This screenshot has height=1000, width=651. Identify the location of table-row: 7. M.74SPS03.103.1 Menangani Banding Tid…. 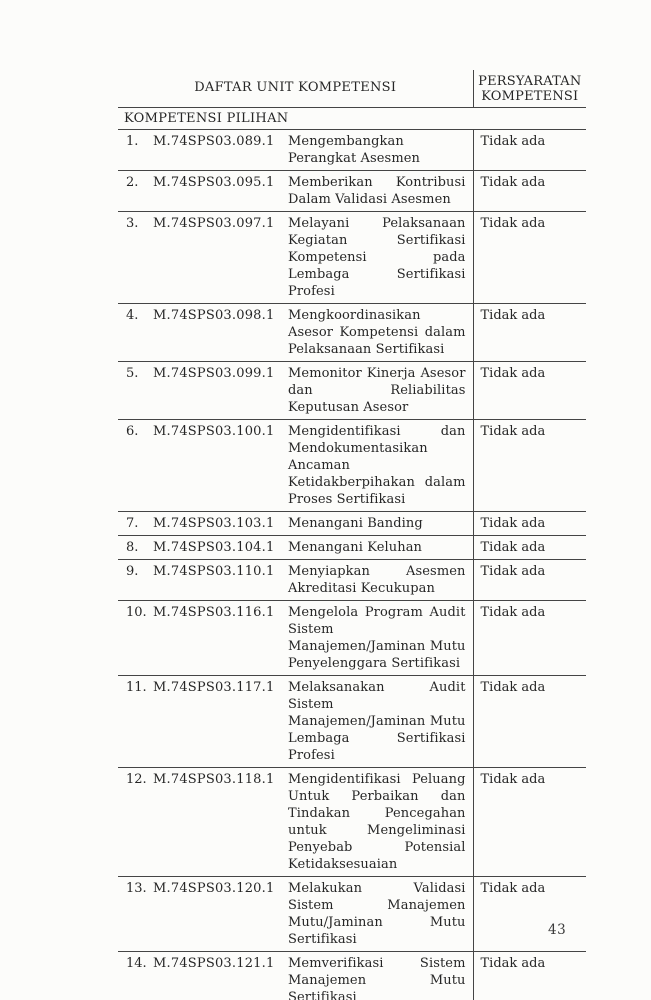
(352, 523).